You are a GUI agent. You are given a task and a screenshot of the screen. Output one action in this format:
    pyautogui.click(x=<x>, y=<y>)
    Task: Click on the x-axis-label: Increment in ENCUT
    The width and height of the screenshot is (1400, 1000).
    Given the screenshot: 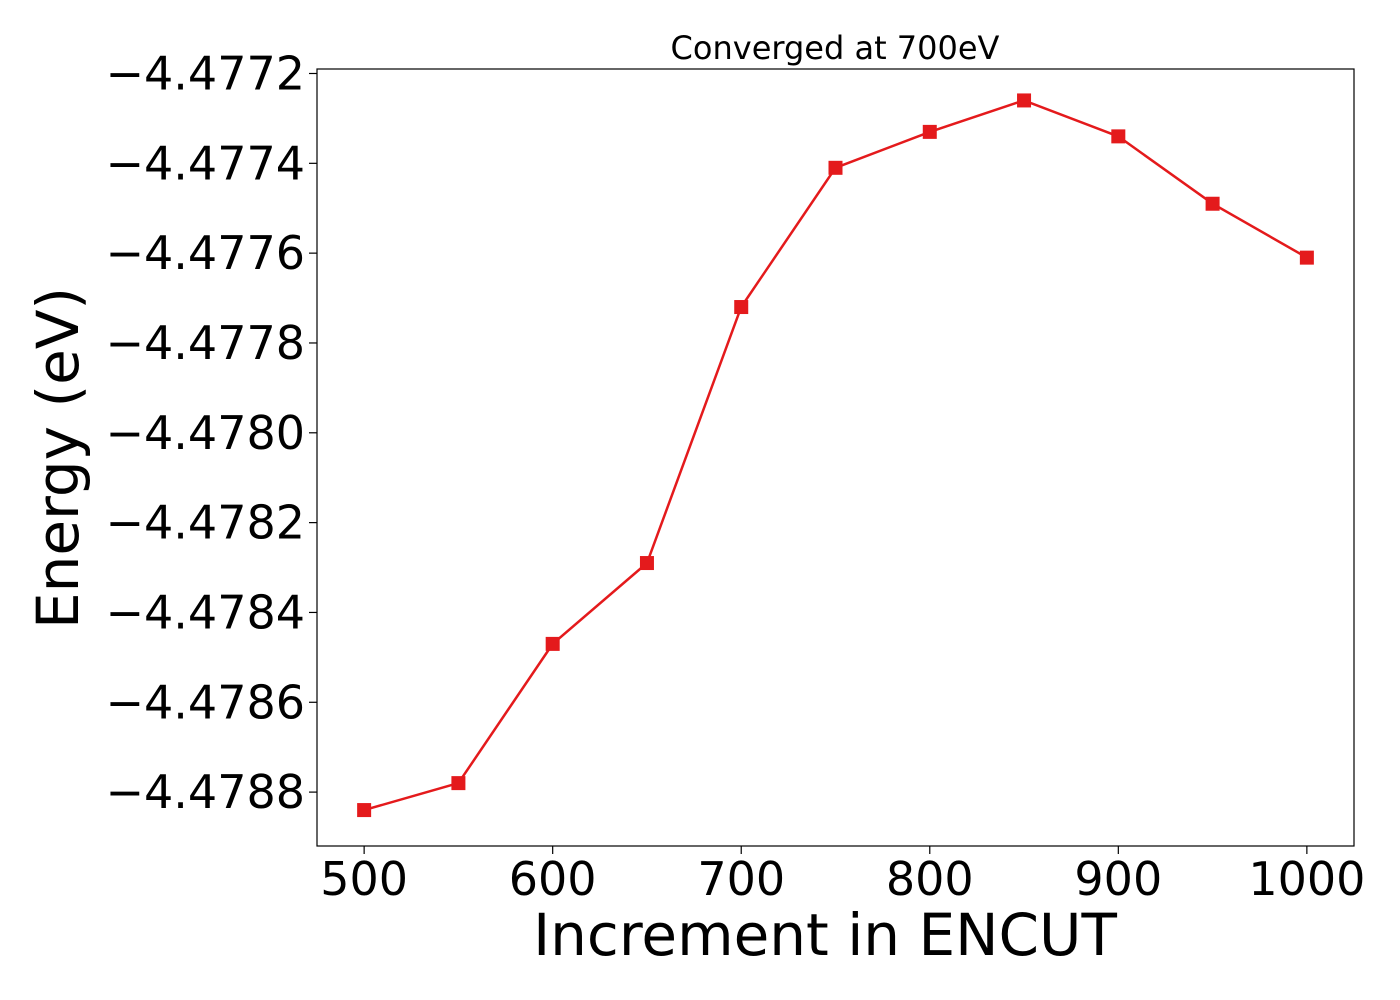 What is the action you would take?
    pyautogui.click(x=825, y=935)
    